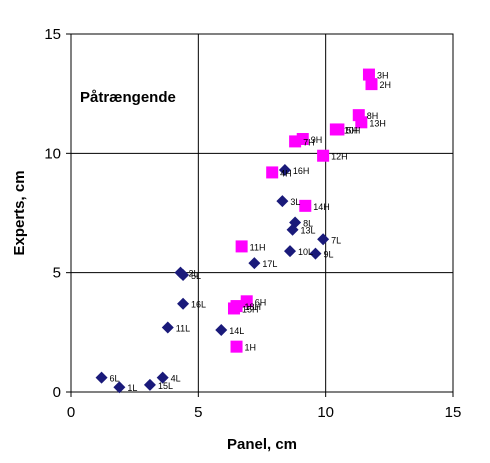  What do you see at coordinates (71, 412) in the screenshot?
I see `x-tick-label: 0` at bounding box center [71, 412].